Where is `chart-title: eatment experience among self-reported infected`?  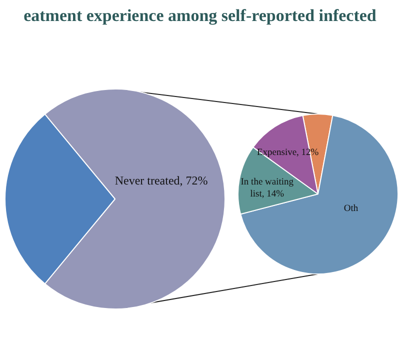 chart-title: eatment experience among self-reported infected is located at coordinates (200, 16).